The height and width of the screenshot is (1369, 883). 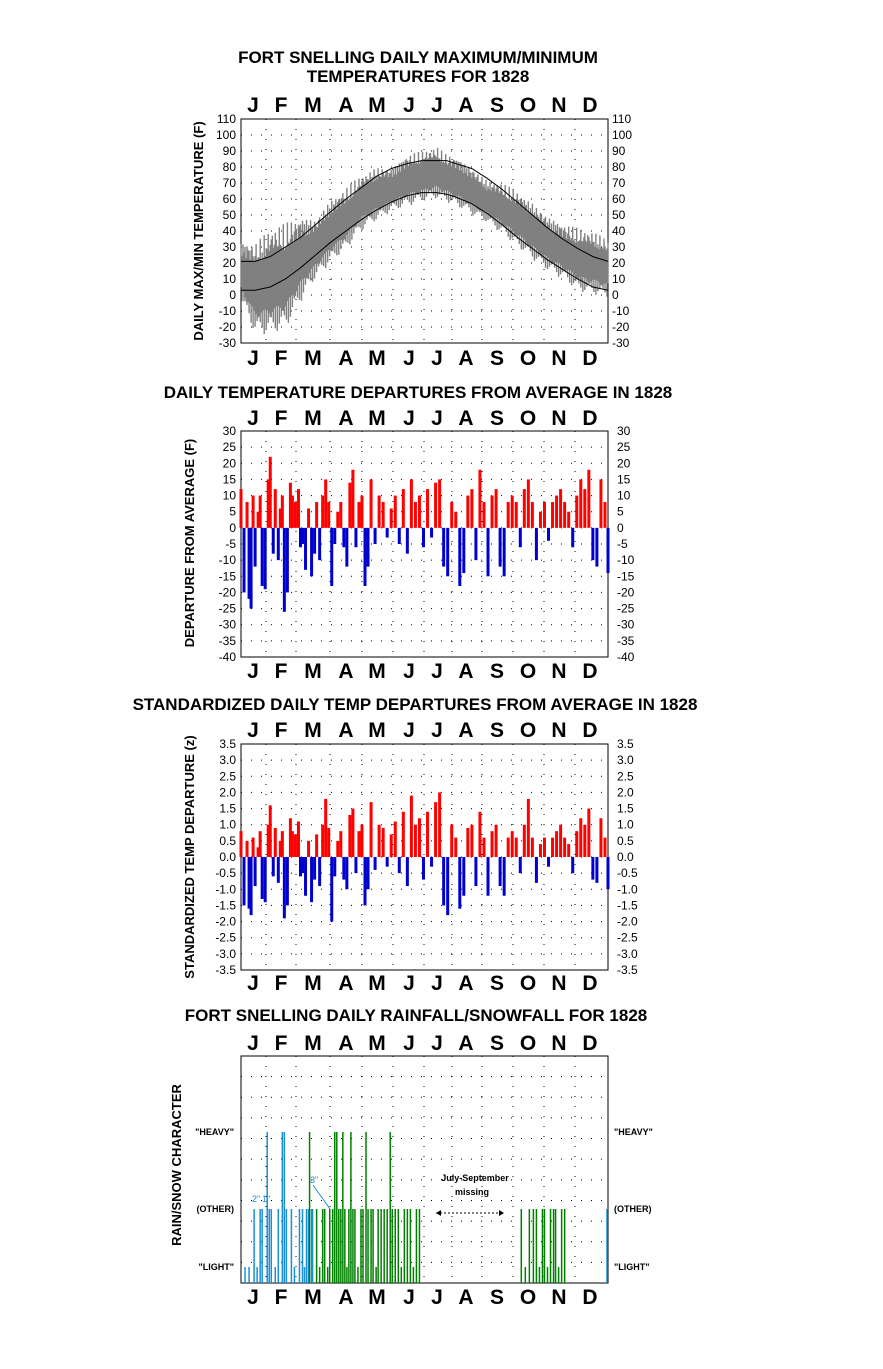 I want to click on y-tick-right: -40, so click(x=626, y=657).